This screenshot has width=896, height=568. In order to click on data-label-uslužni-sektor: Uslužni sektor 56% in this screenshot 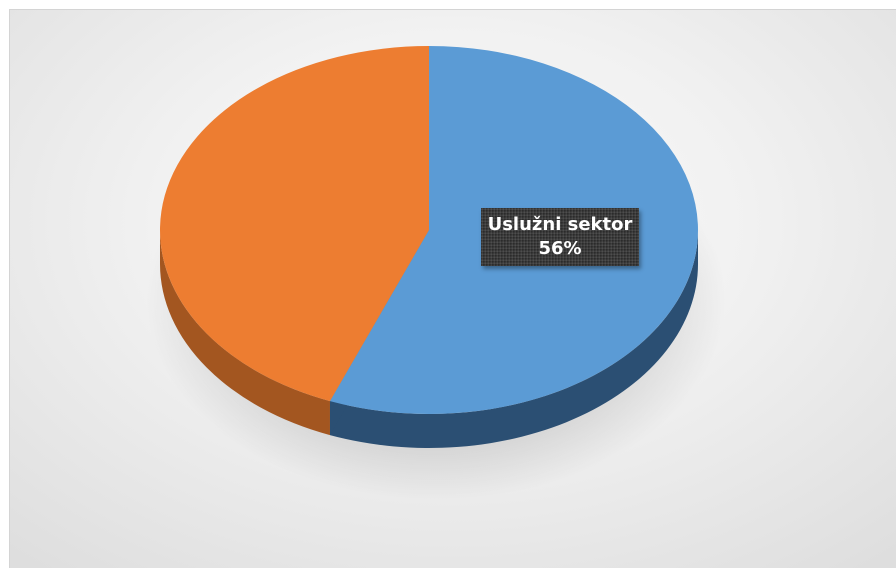, I will do `click(560, 237)`.